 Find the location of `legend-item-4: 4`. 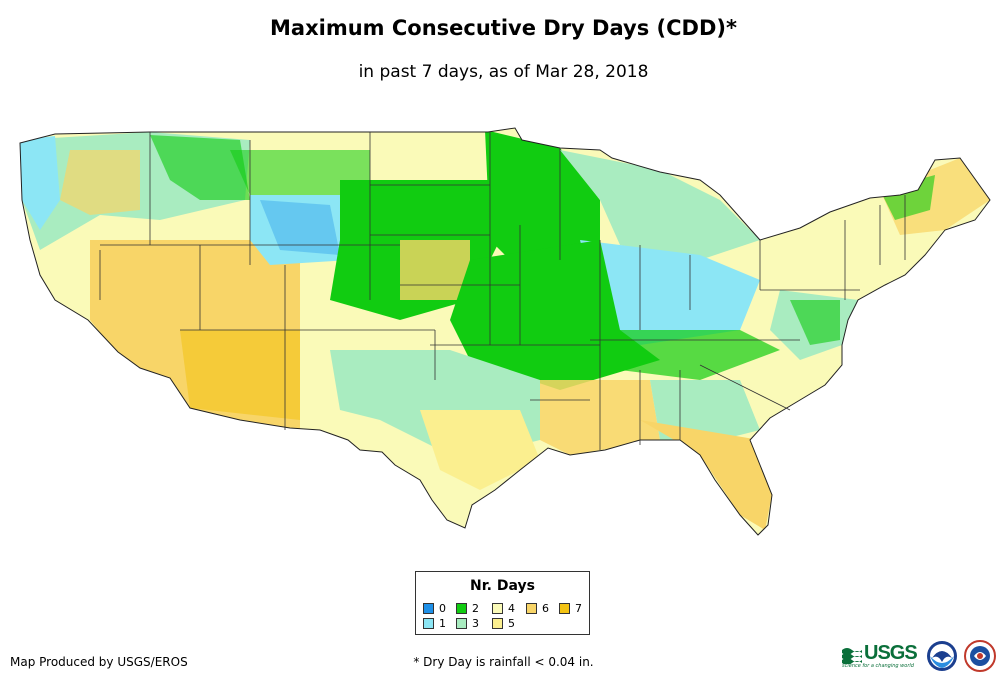

legend-item-4: 4 is located at coordinates (503, 609).